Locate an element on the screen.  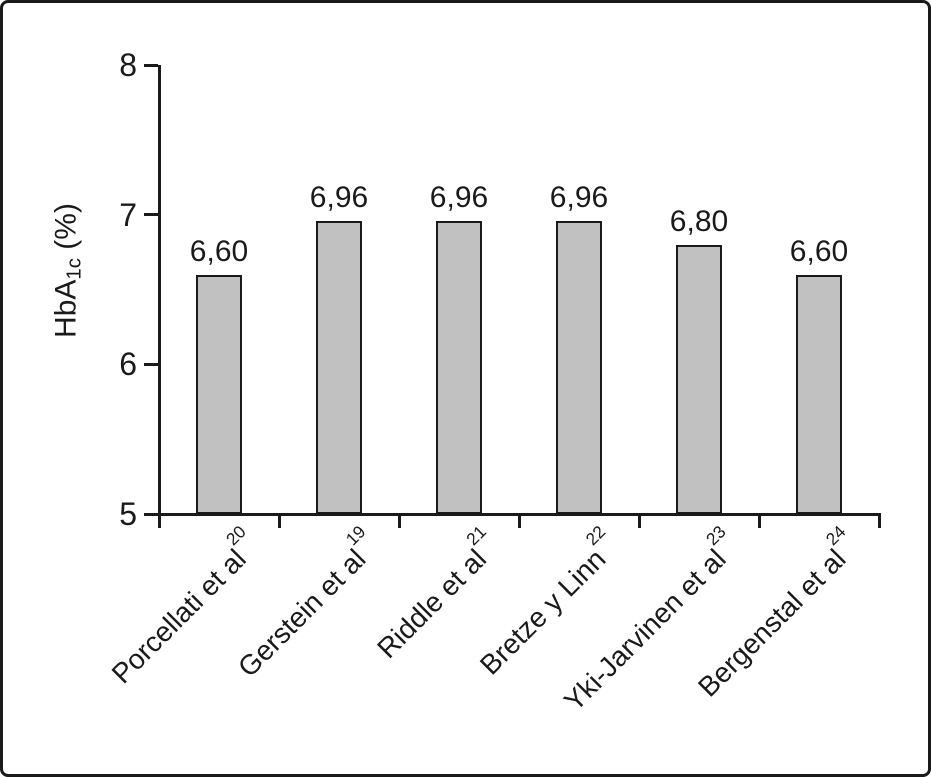
y-tick-label: 6 is located at coordinates (128, 364).